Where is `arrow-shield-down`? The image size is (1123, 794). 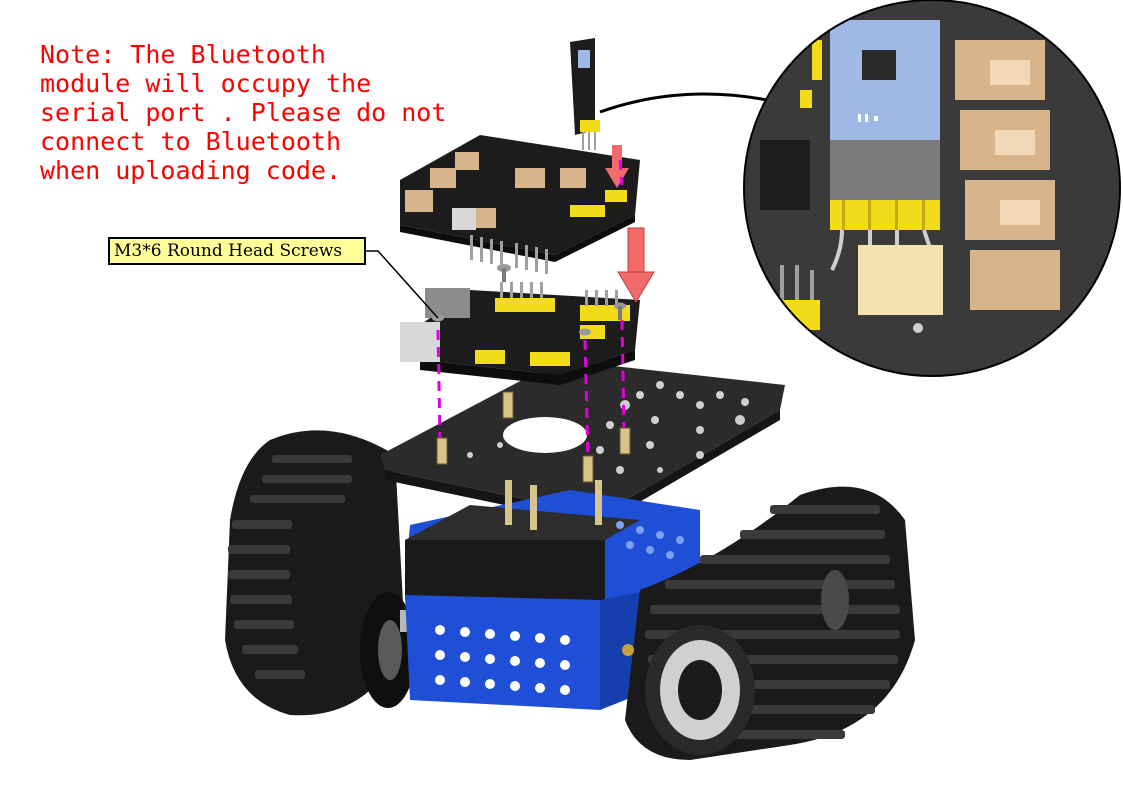
arrow-shield-down is located at coordinates (636, 265).